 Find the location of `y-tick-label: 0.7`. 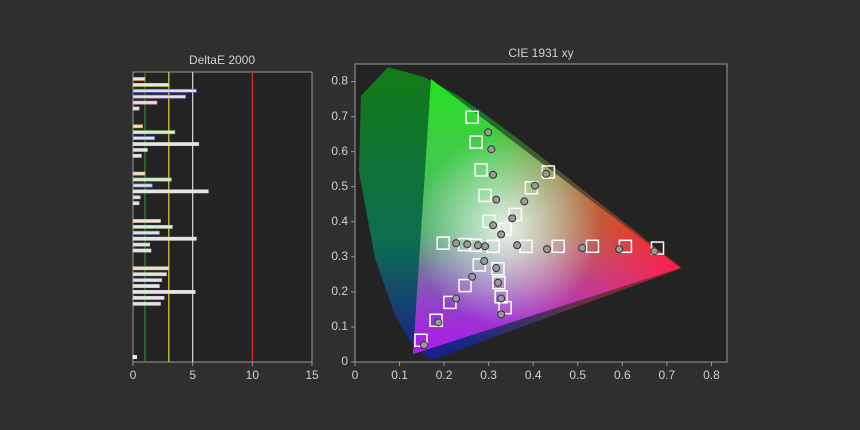

y-tick-label: 0.7 is located at coordinates (339, 116).